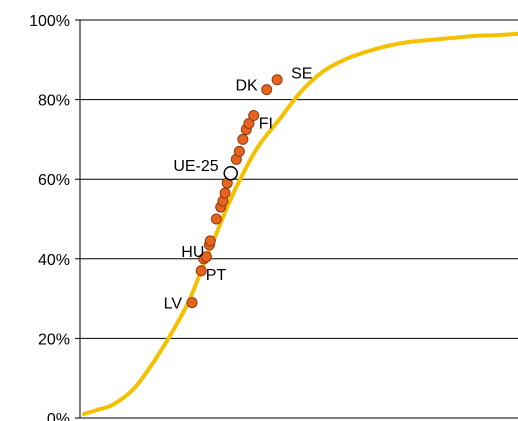  What do you see at coordinates (54, 339) in the screenshot?
I see `ytick-label: 20%` at bounding box center [54, 339].